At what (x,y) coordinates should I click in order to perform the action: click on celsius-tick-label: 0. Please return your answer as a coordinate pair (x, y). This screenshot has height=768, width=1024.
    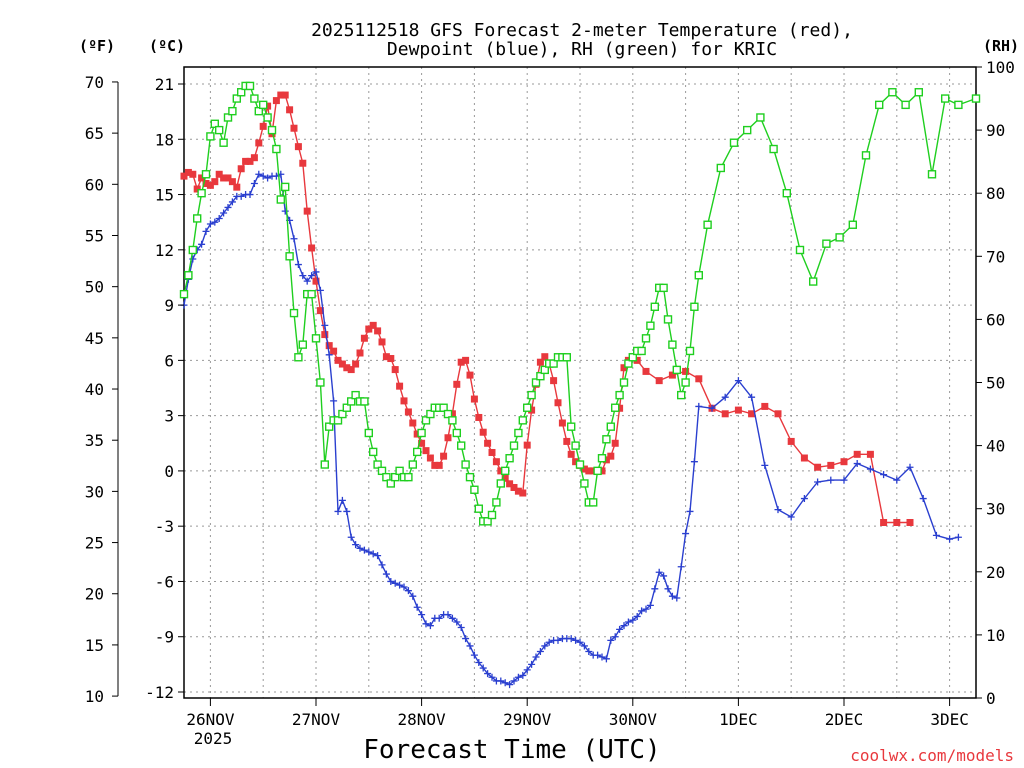
    Looking at the image, I should click on (169, 471).